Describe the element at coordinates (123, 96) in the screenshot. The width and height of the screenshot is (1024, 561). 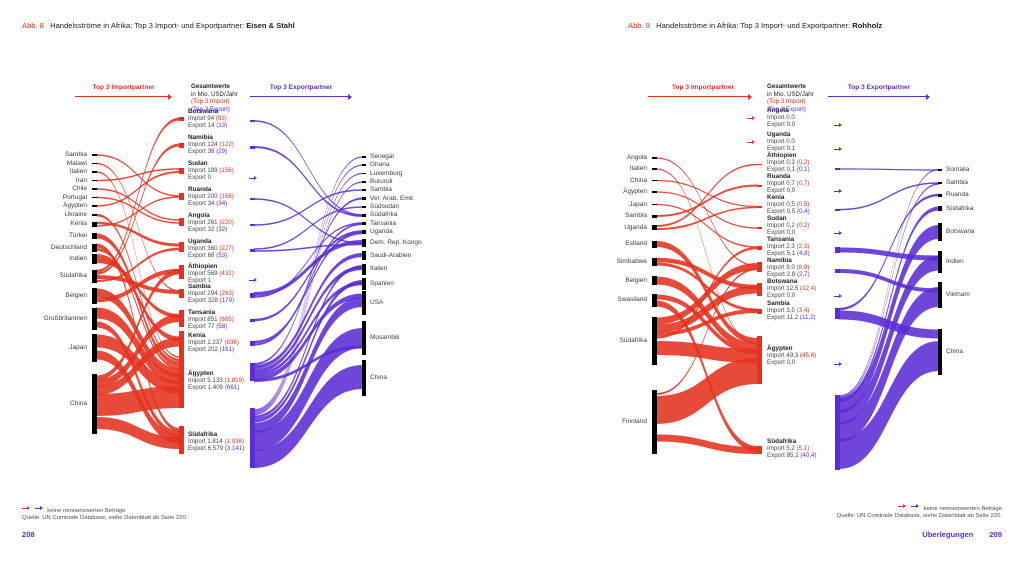
I see `import-arrow-left` at that location.